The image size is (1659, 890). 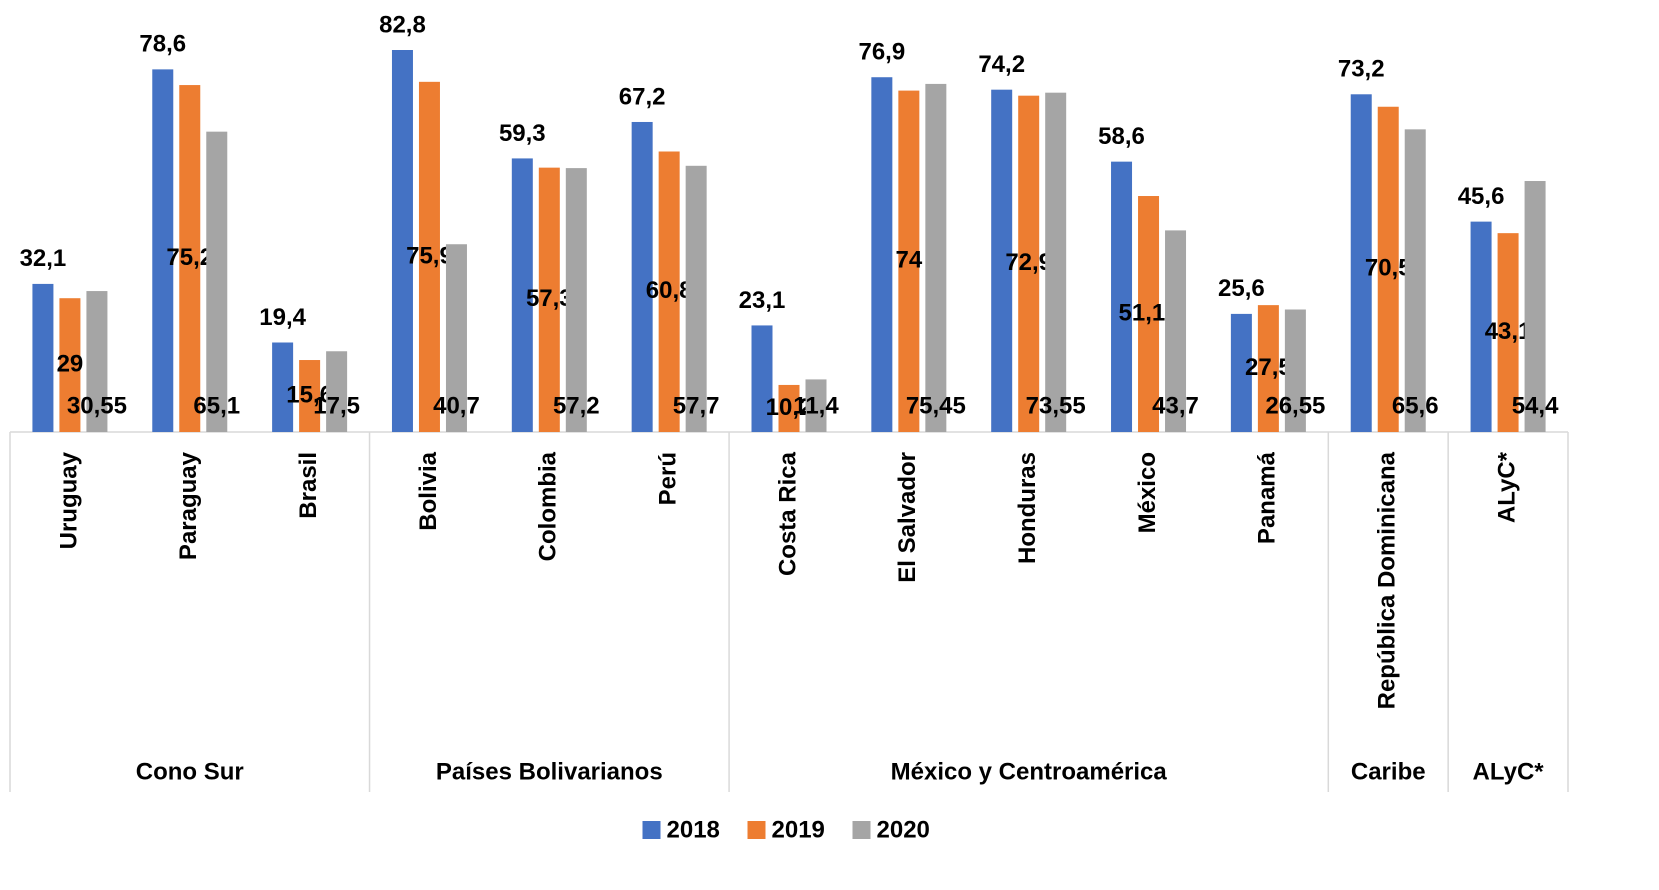 I want to click on data-label: 60,8, so click(x=669, y=290).